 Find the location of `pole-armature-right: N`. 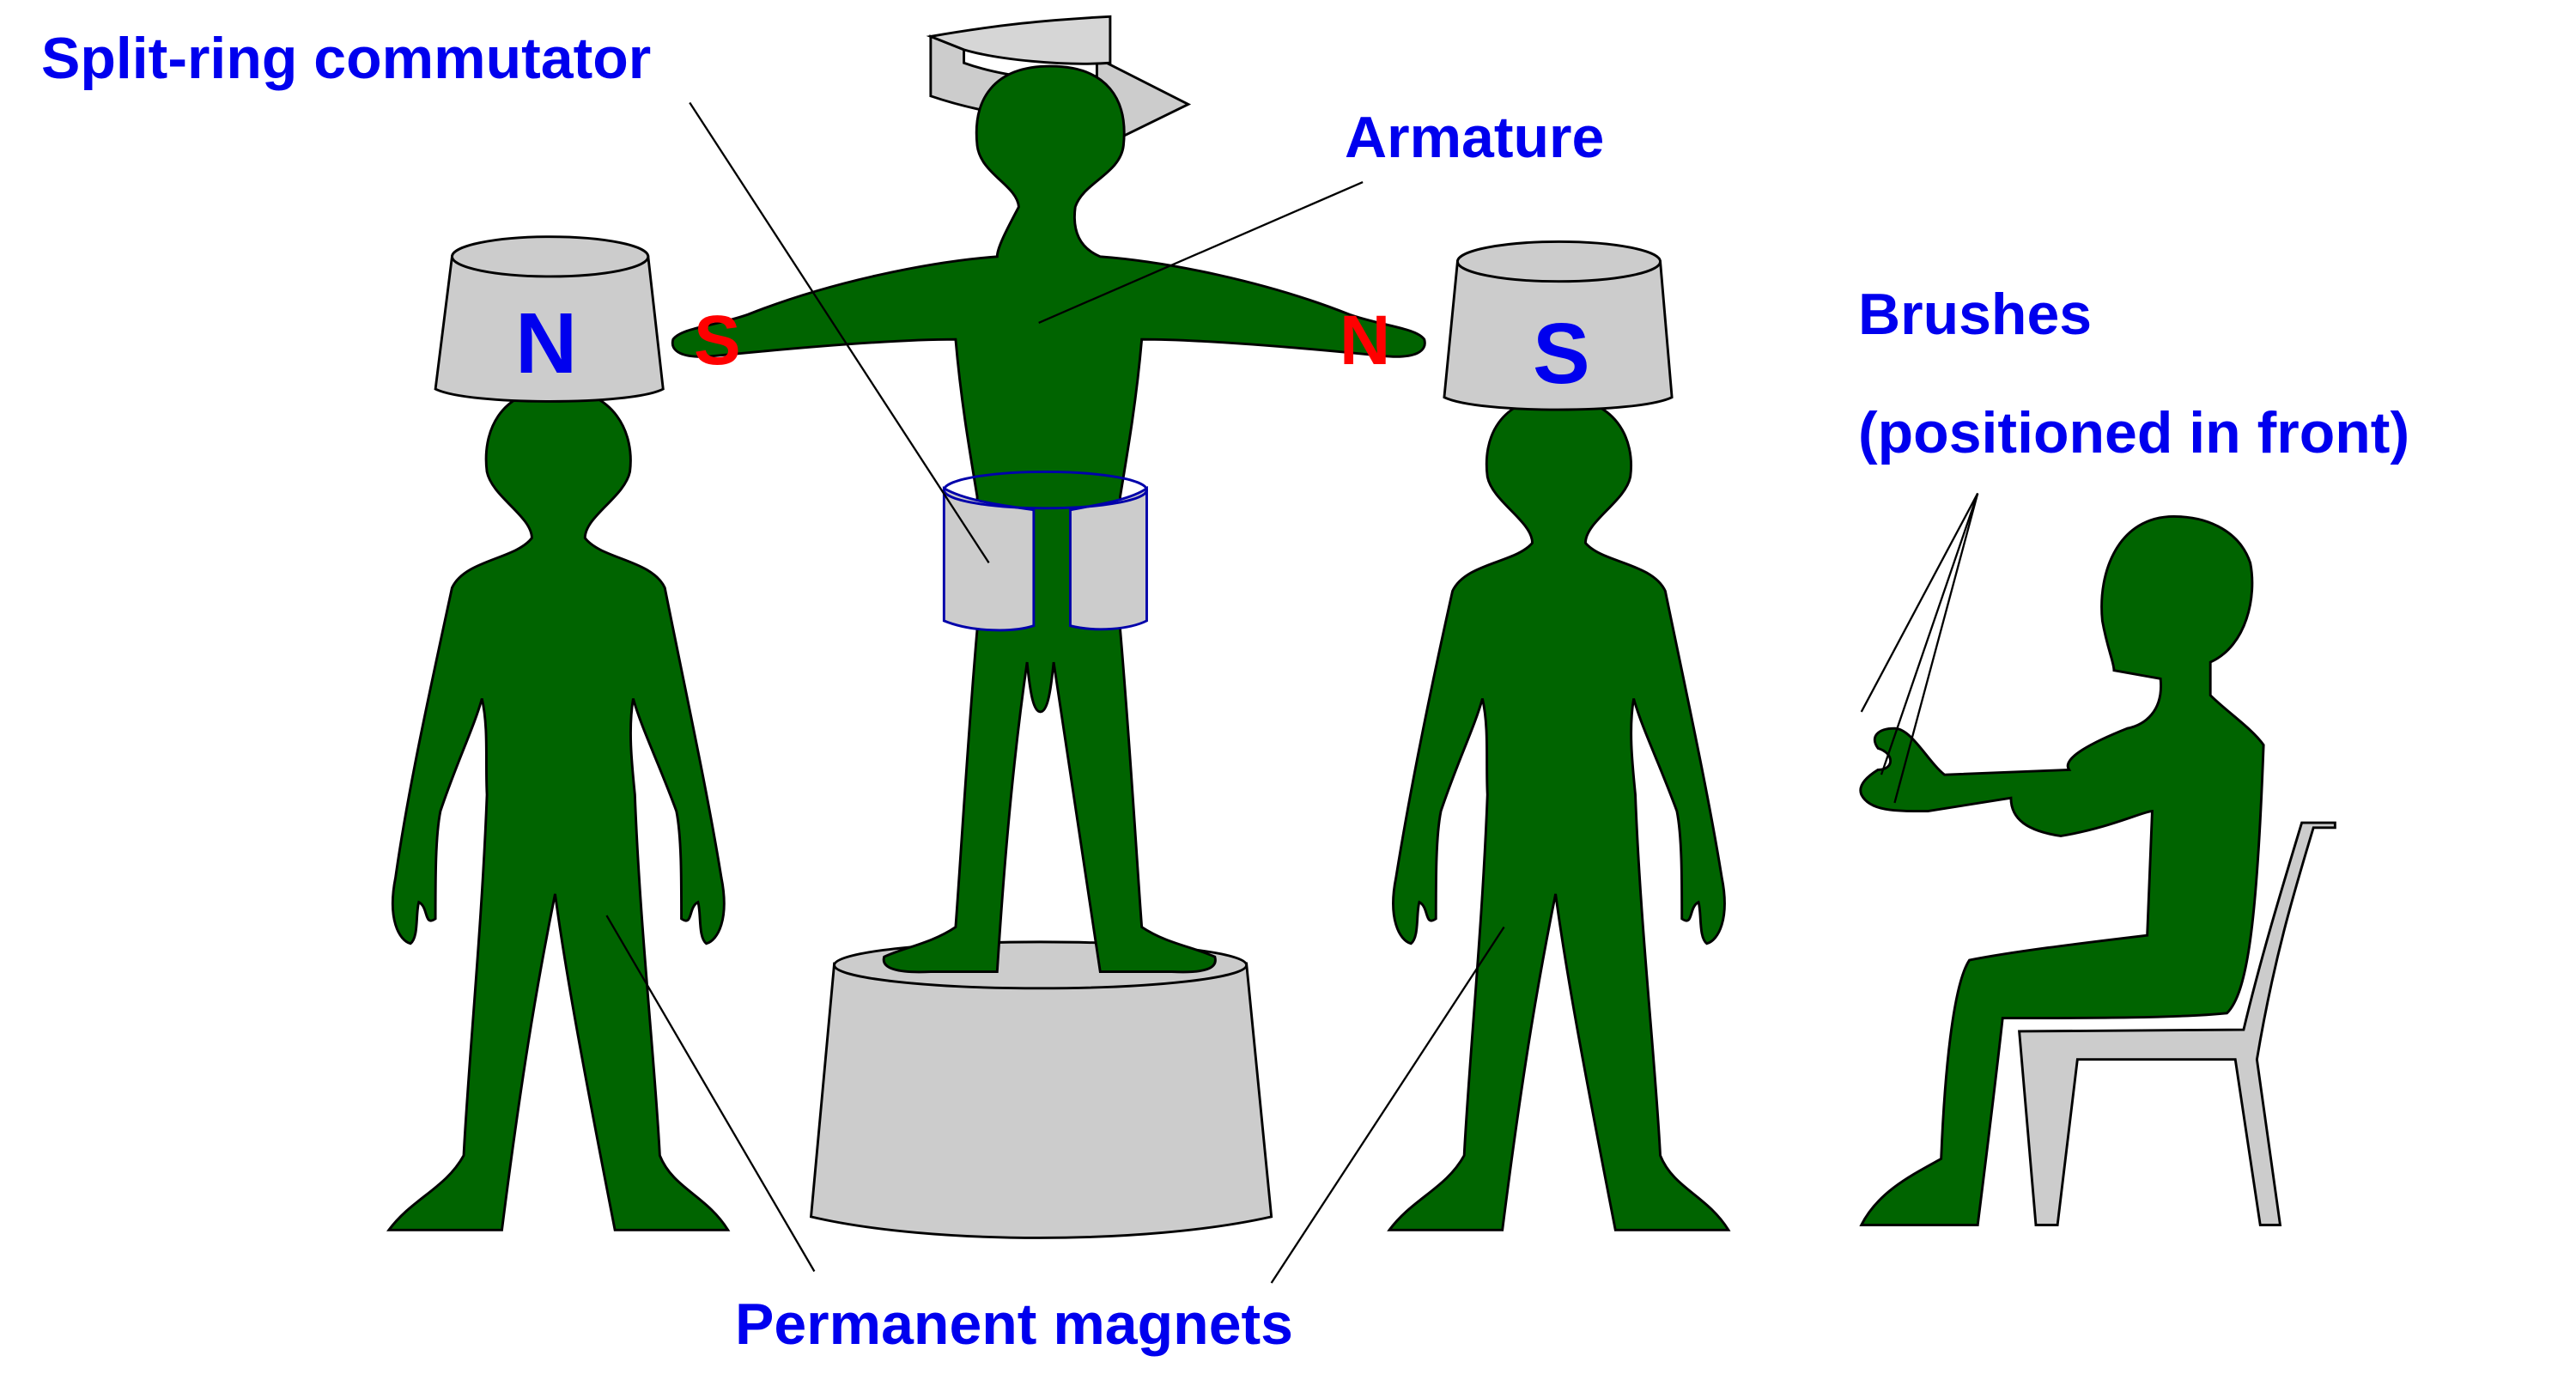

pole-armature-right: N is located at coordinates (1365, 340).